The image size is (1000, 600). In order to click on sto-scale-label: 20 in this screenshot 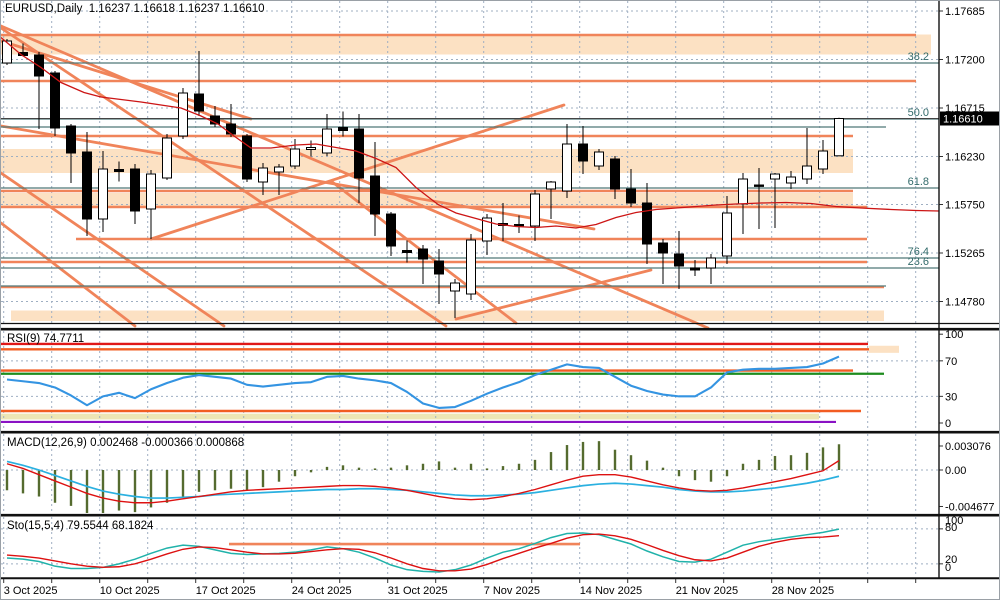, I will do `click(951, 560)`.